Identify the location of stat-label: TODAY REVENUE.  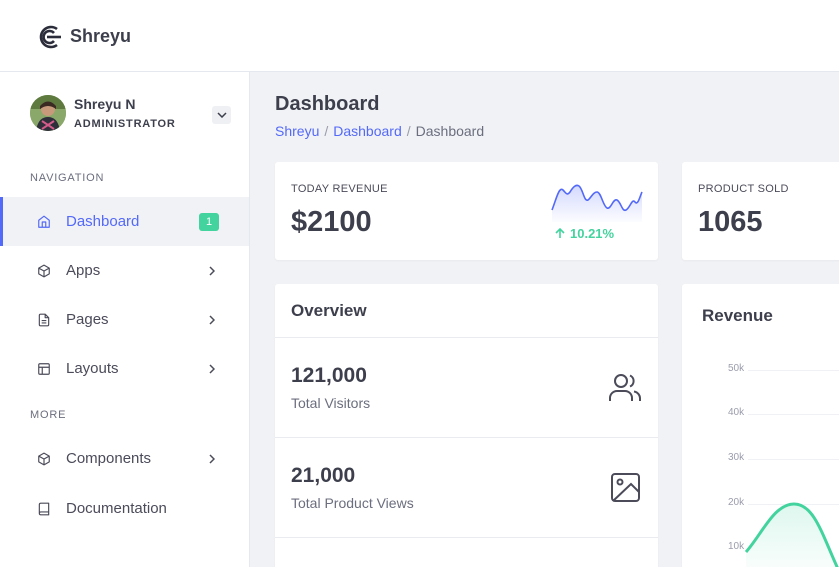
(339, 189).